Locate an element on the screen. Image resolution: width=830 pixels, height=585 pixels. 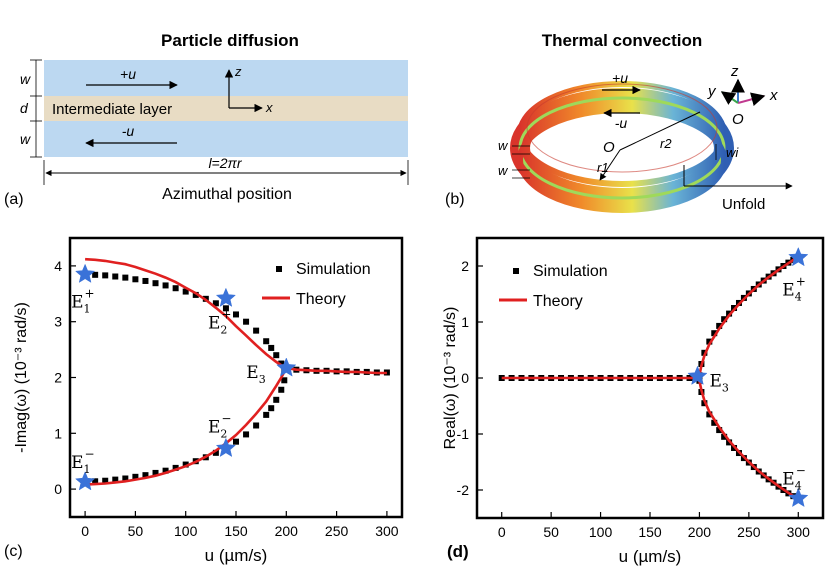
r1-label: r1 is located at coordinates (603, 167).